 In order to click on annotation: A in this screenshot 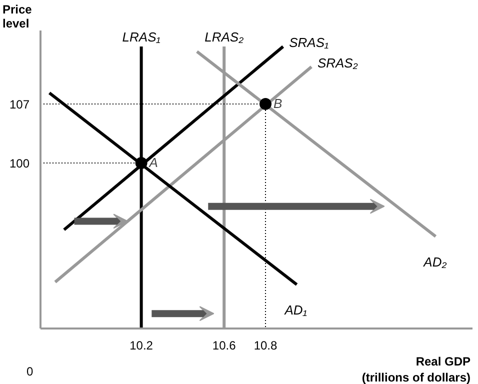, I will do `click(153, 162)`.